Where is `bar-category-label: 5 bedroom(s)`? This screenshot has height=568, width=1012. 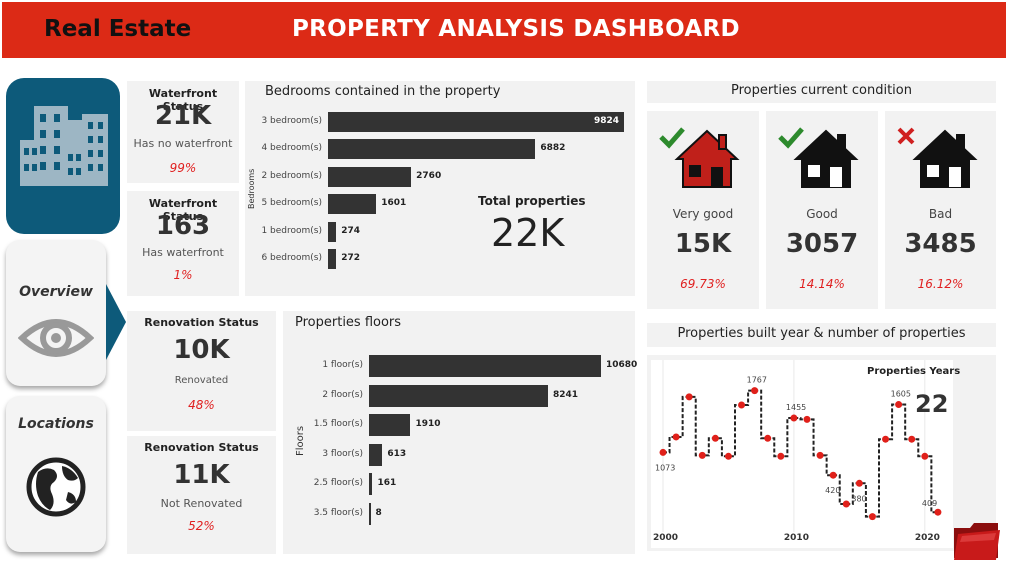 bar-category-label: 5 bedroom(s) is located at coordinates (291, 203).